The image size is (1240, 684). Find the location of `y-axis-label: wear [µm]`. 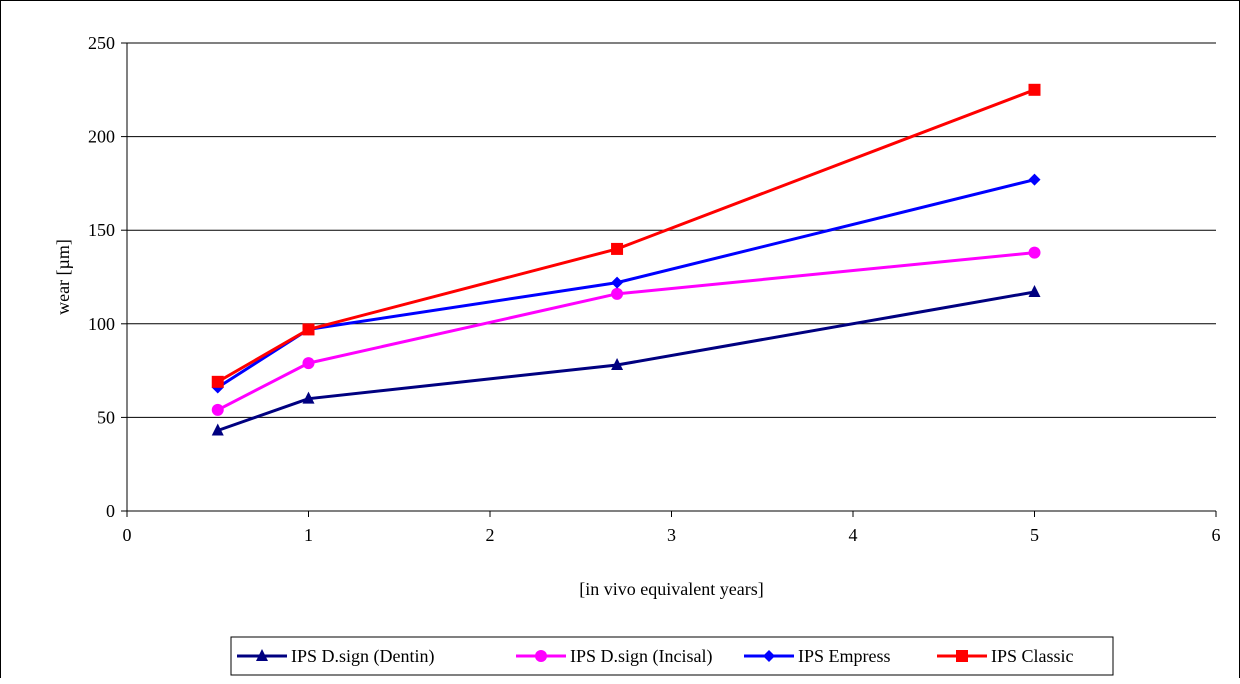

y-axis-label: wear [µm] is located at coordinates (63, 277).